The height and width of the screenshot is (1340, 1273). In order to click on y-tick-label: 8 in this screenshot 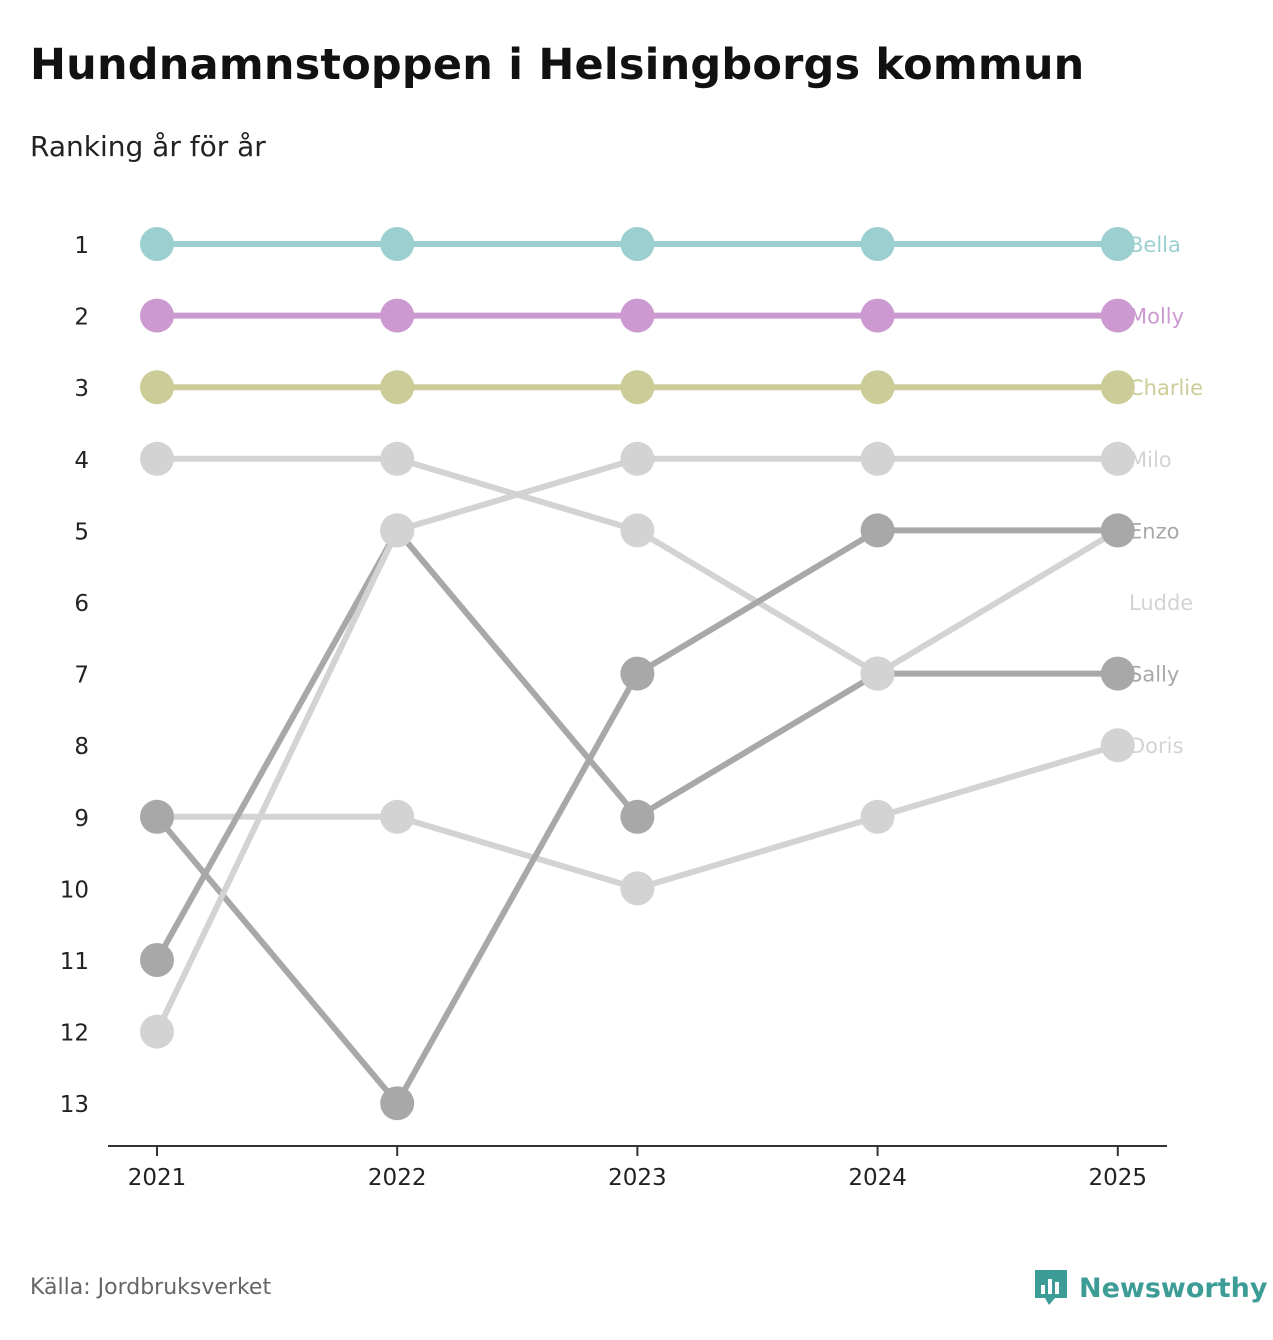, I will do `click(81, 747)`.